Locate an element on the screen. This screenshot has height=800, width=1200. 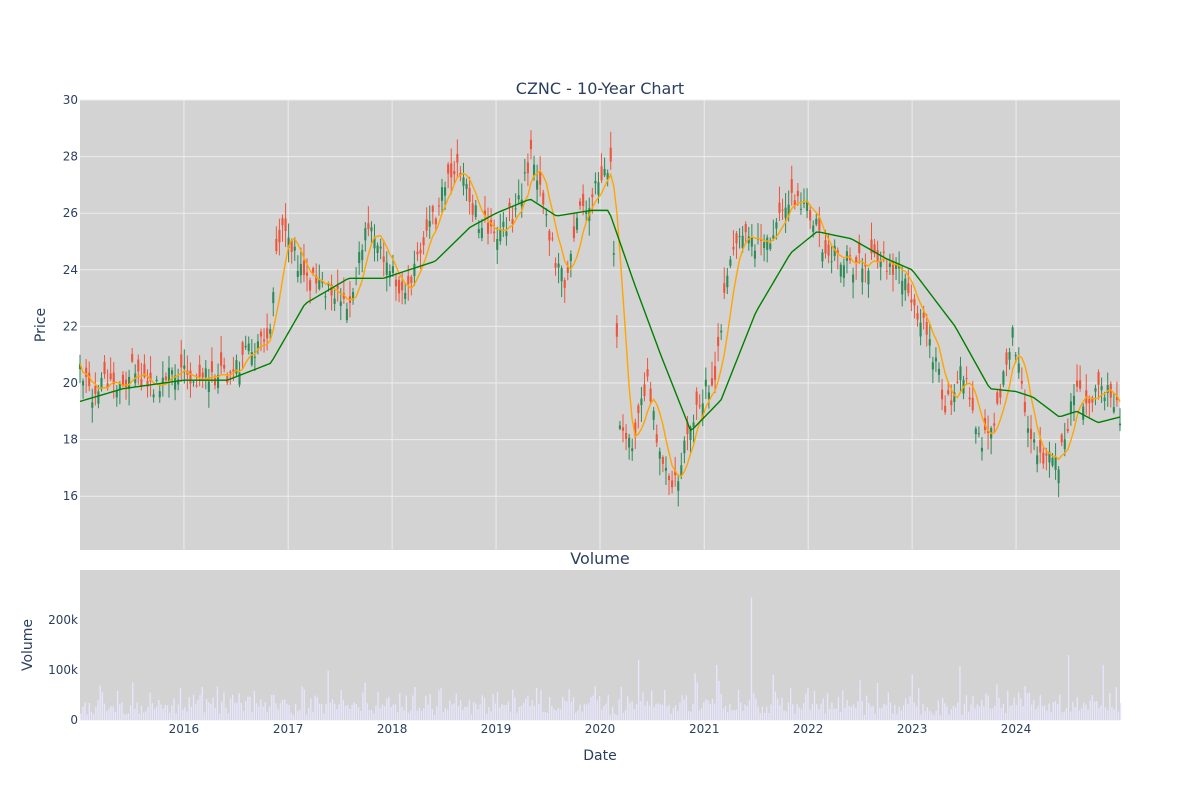
volume-tick-label: 0 is located at coordinates (74, 720).